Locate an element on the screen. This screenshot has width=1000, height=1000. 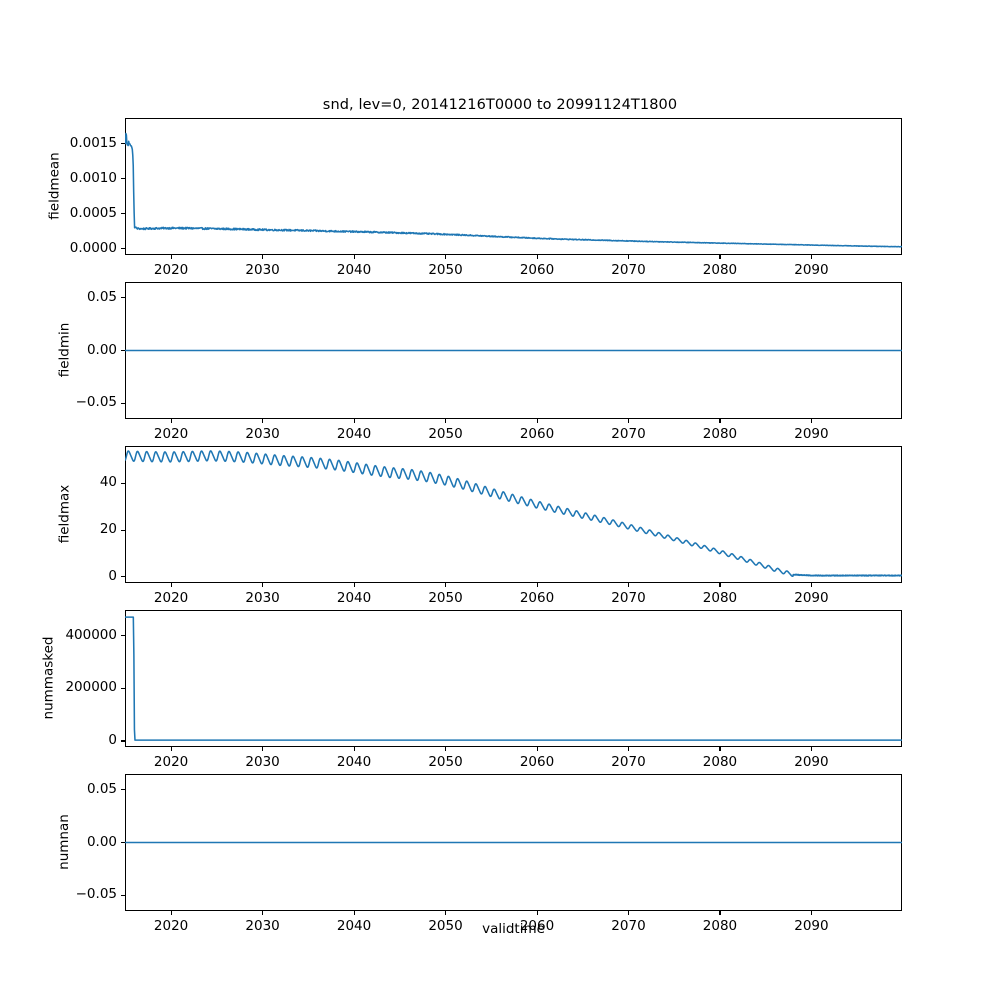
y-tick-label: 20 is located at coordinates (108, 529).